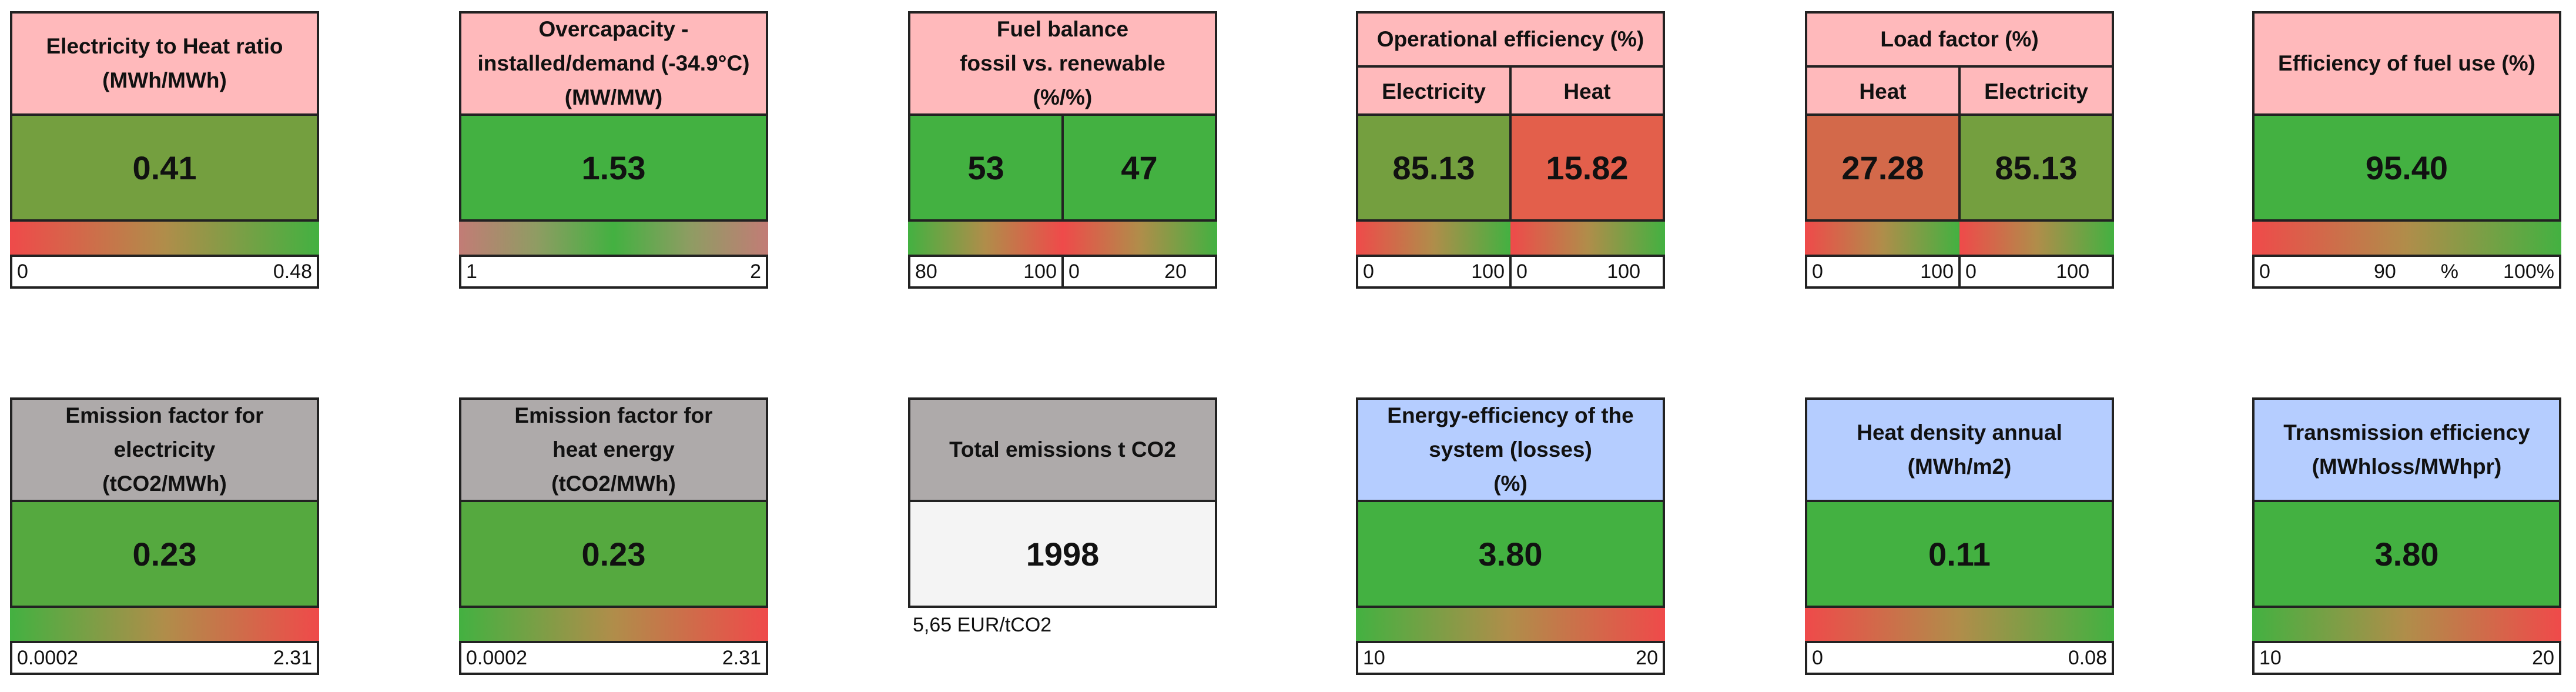  Describe the element at coordinates (1510, 658) in the screenshot. I see `scale-row: 10 20` at that location.